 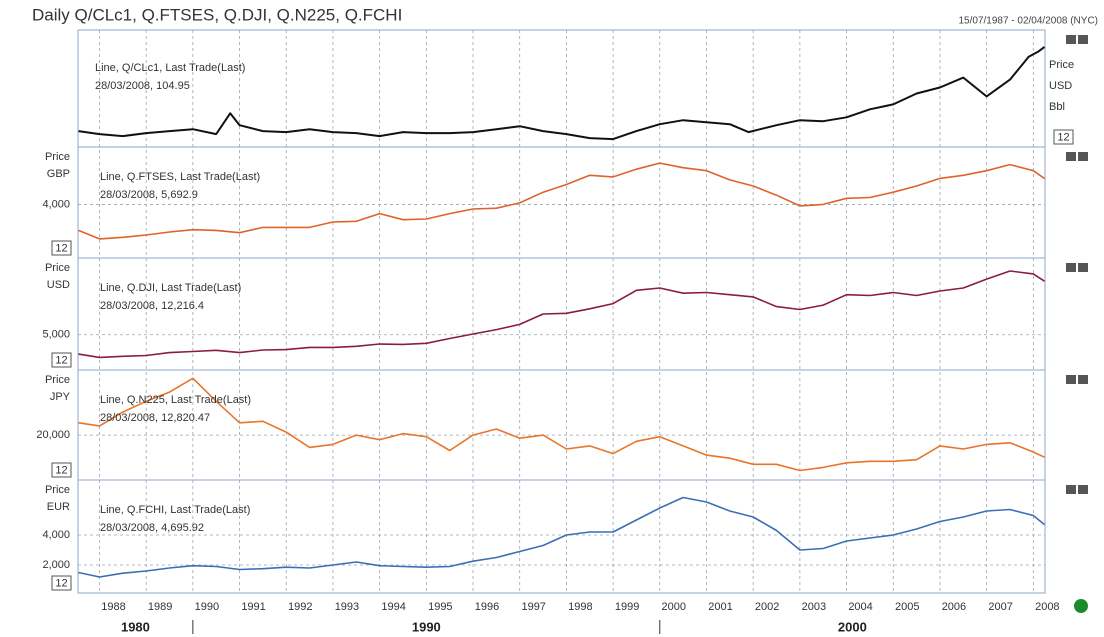 I want to click on x-tick-label: 1996, so click(x=487, y=607).